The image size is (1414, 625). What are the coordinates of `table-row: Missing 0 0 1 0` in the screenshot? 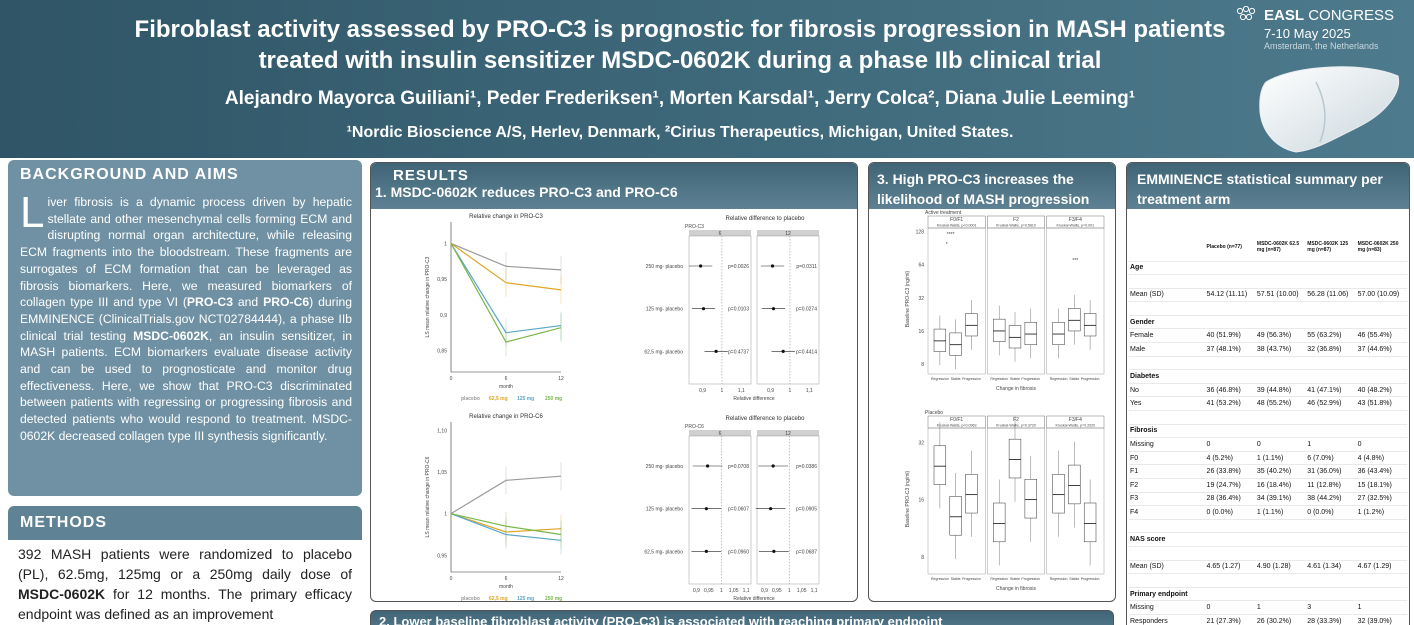 It's located at (1268, 444).